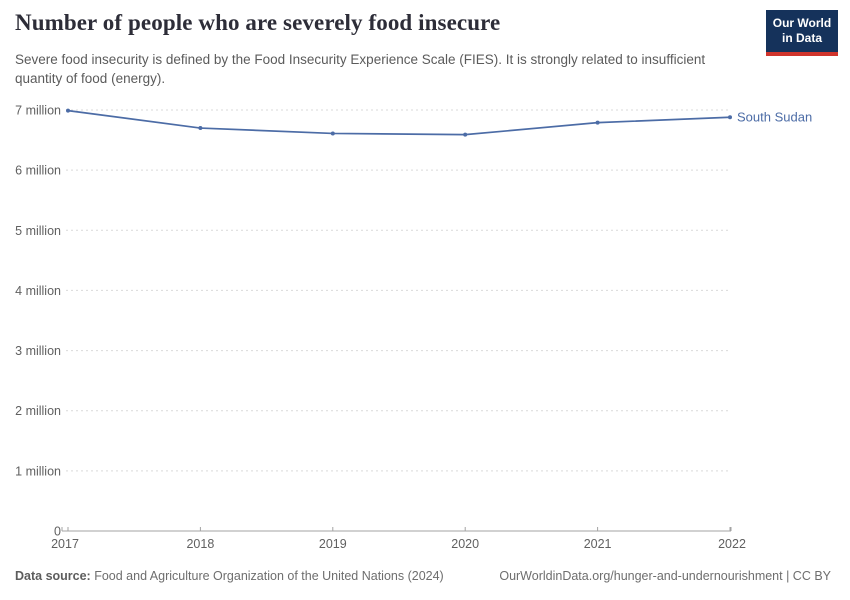 The height and width of the screenshot is (600, 850). What do you see at coordinates (399, 122) in the screenshot?
I see `data-line` at bounding box center [399, 122].